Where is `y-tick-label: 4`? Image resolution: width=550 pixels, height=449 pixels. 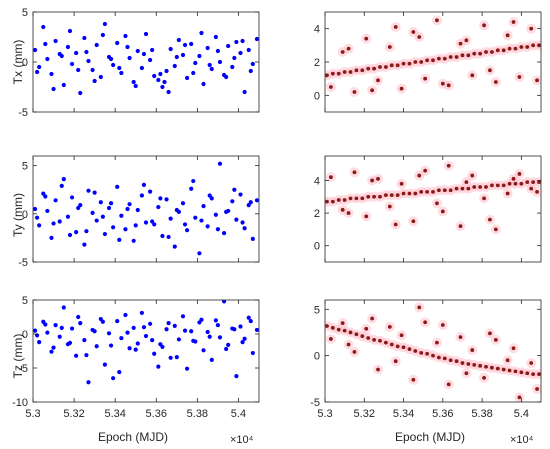 y-tick-label: 4 is located at coordinates (317, 30).